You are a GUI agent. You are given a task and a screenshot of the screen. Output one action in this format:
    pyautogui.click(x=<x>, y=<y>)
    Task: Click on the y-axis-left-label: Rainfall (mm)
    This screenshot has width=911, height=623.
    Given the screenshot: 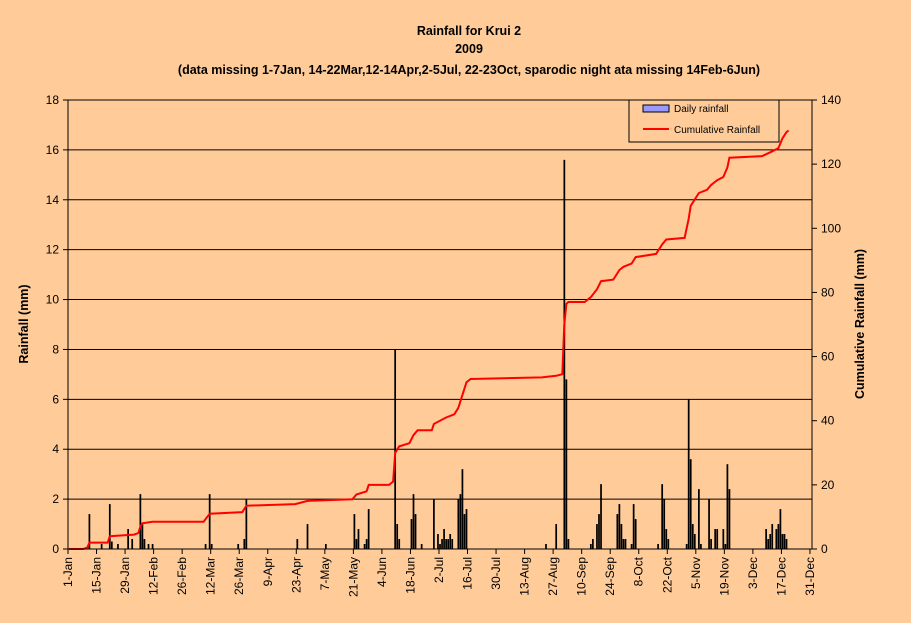 What is the action you would take?
    pyautogui.click(x=24, y=323)
    